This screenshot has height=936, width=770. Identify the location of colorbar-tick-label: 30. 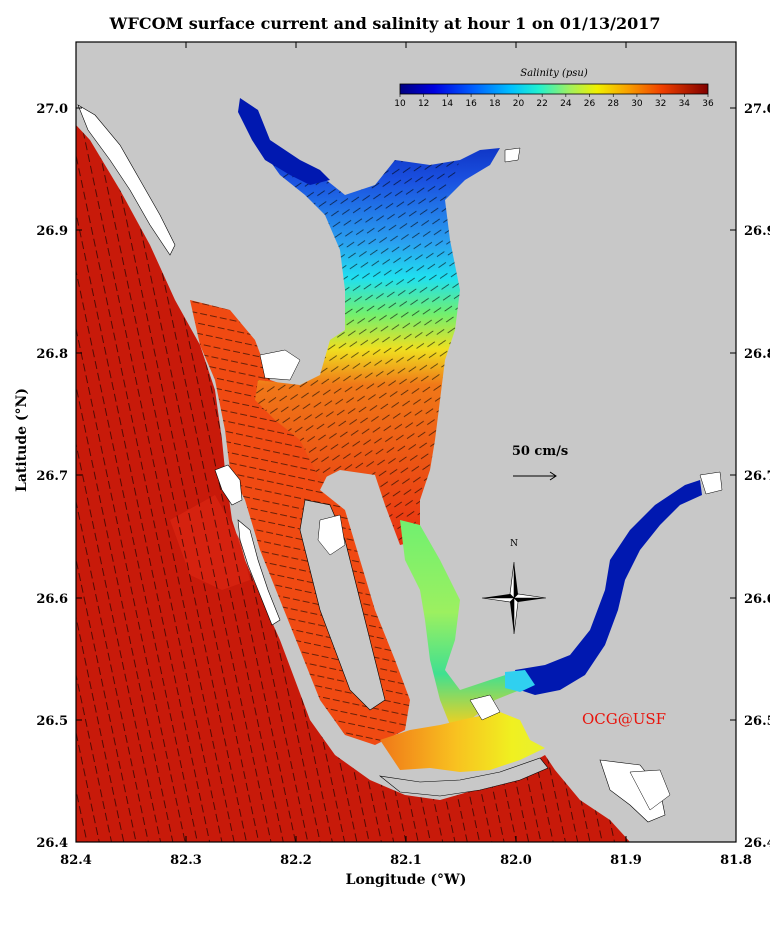
(637, 104).